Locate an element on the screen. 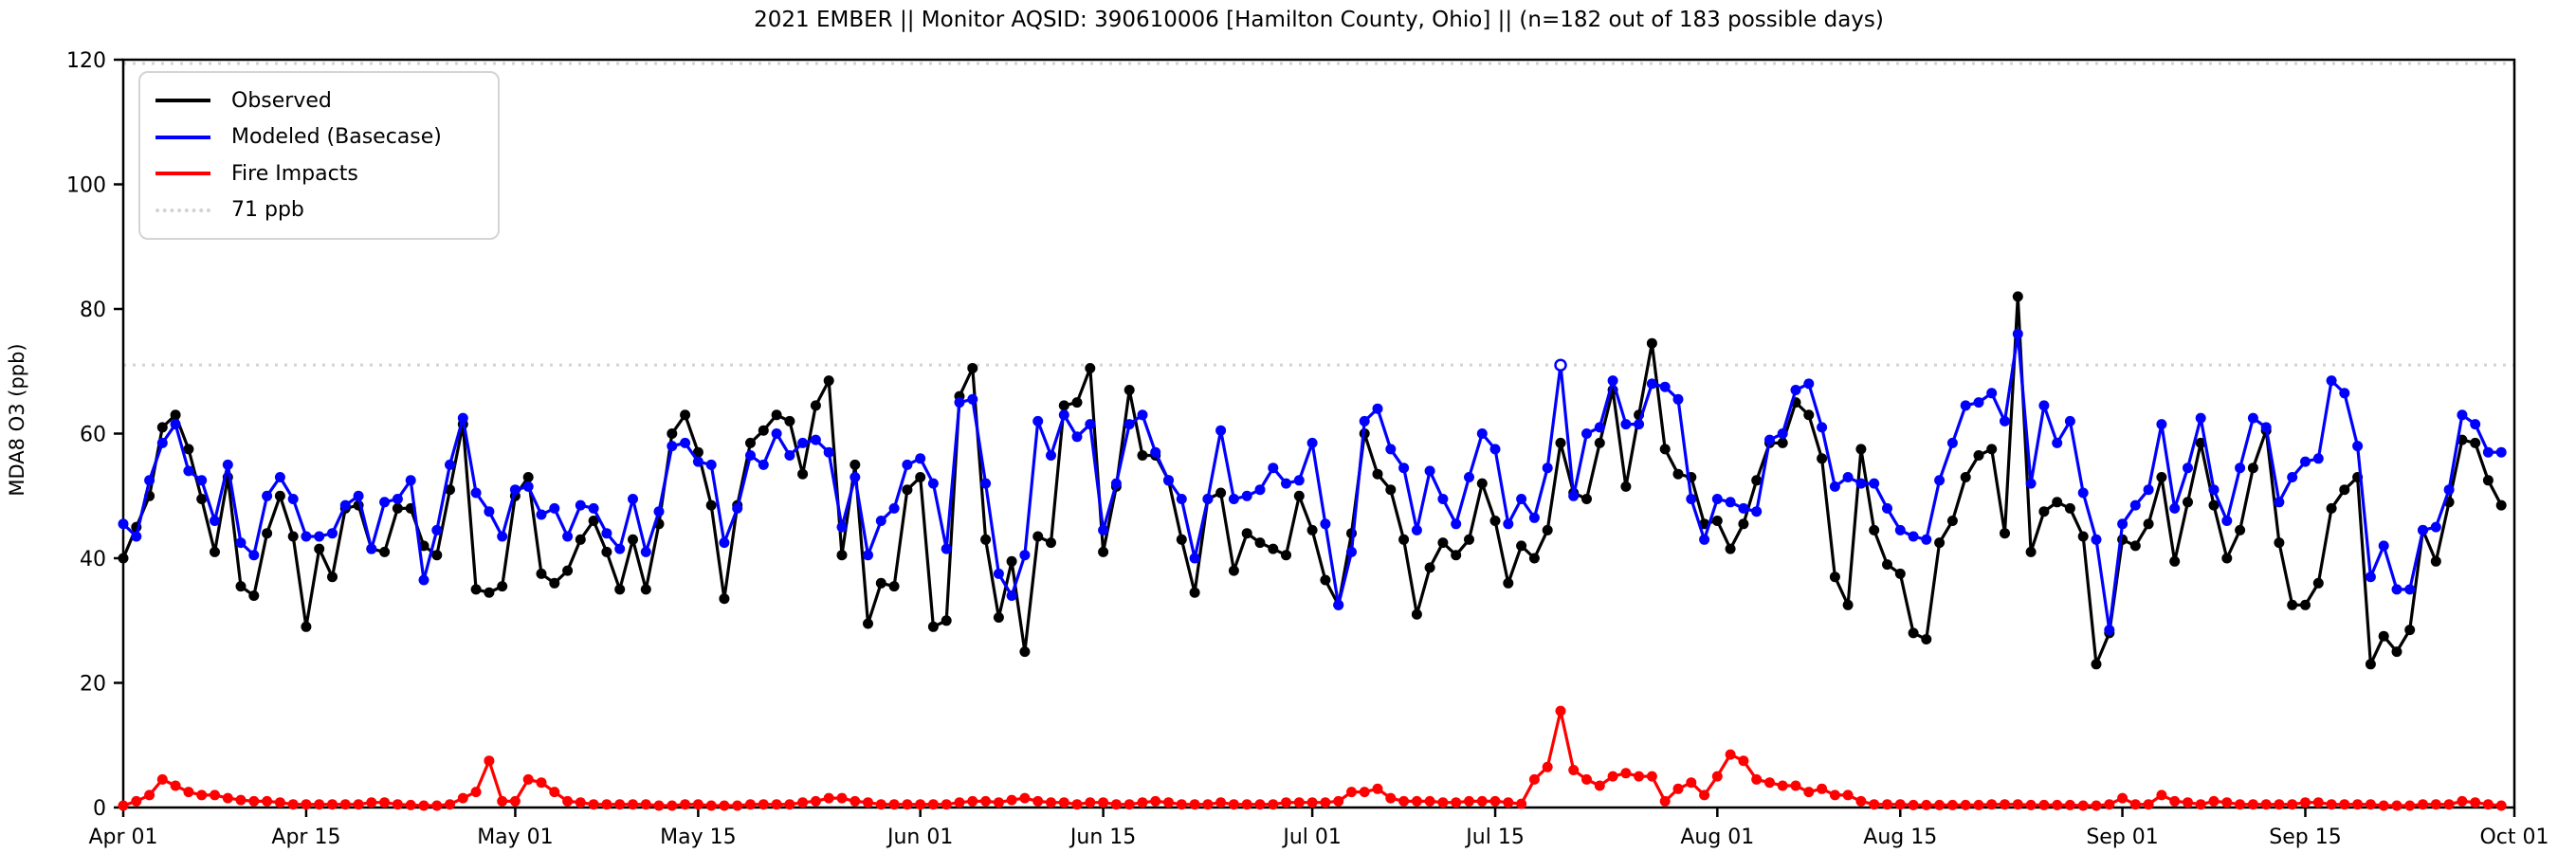  svg-text: Apr 15 is located at coordinates (305, 837).